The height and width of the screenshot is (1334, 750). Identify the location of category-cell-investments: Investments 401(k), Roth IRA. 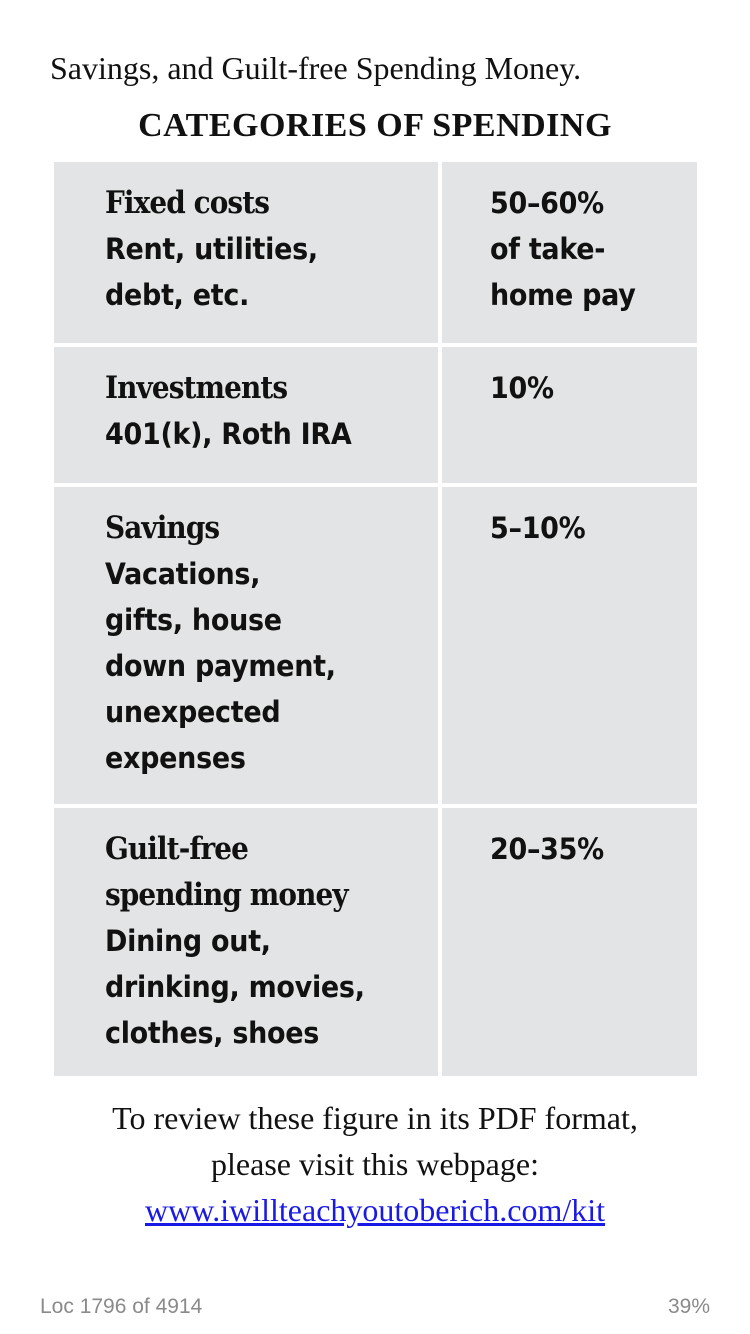
(246, 415).